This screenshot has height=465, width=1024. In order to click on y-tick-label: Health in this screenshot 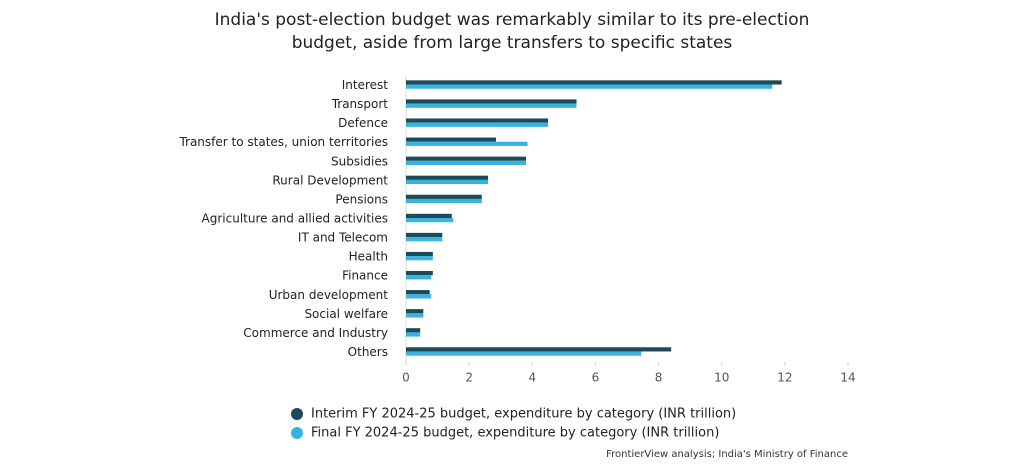, I will do `click(368, 257)`.